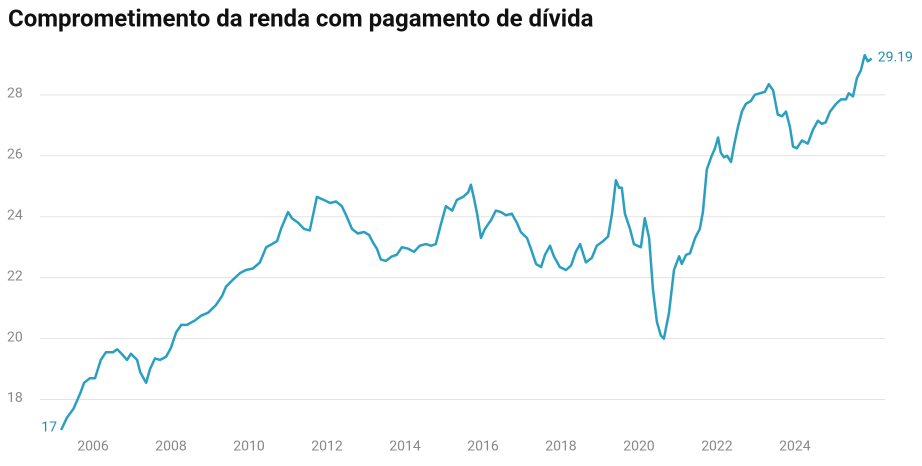 The height and width of the screenshot is (466, 922). Describe the element at coordinates (405, 447) in the screenshot. I see `x-tick-label: 2014` at that location.